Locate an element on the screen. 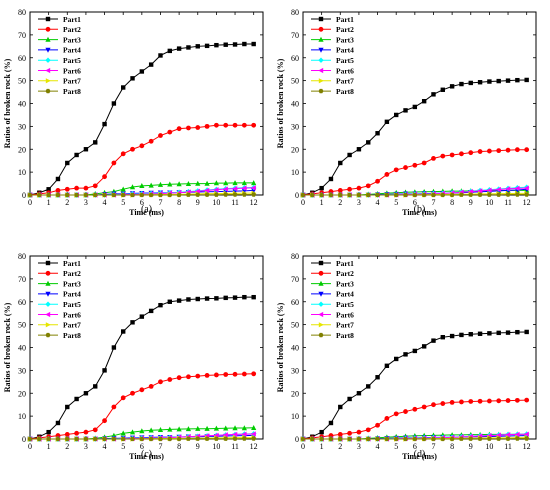 This screenshot has width=550, height=490. series-part1 is located at coordinates (141, 368).